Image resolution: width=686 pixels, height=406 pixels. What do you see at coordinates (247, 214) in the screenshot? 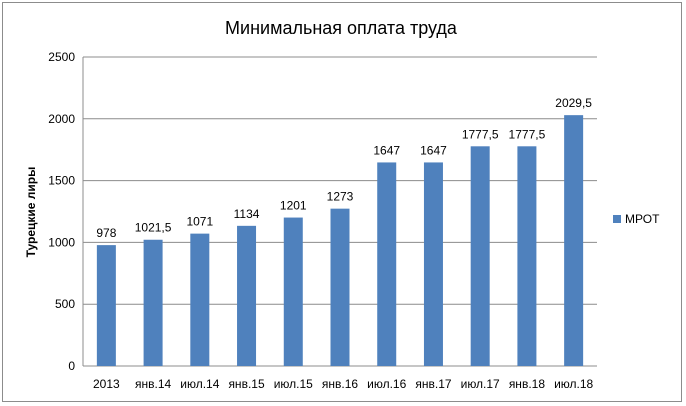
I see `data-label: 1134` at bounding box center [247, 214].